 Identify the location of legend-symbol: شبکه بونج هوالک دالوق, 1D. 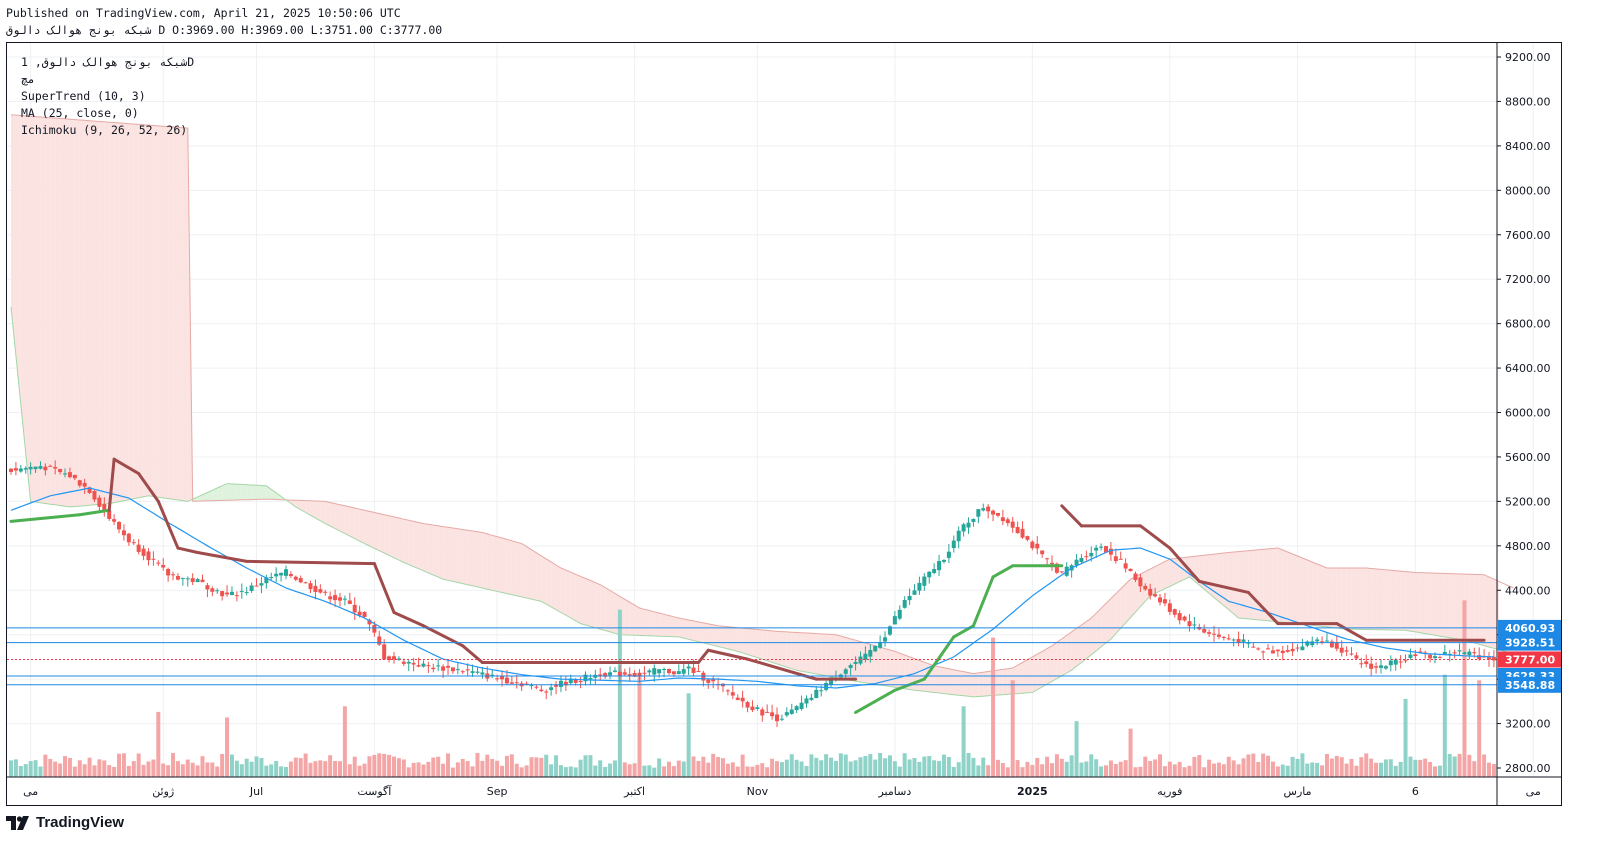
(108, 62).